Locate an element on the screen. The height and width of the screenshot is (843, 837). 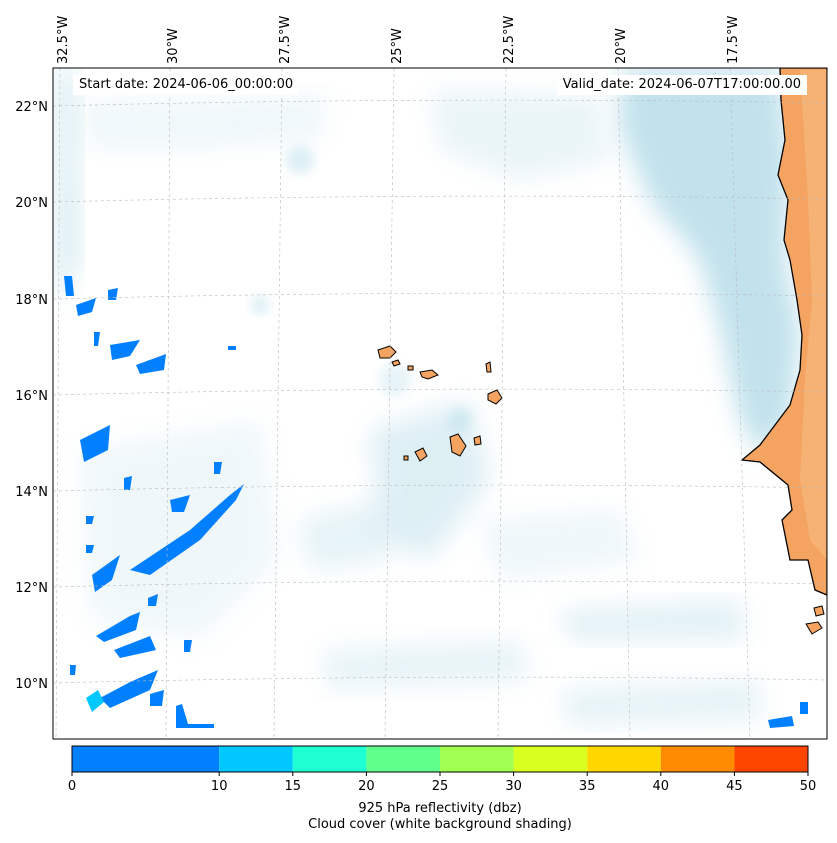
lon-label: 30°W is located at coordinates (173, 46).